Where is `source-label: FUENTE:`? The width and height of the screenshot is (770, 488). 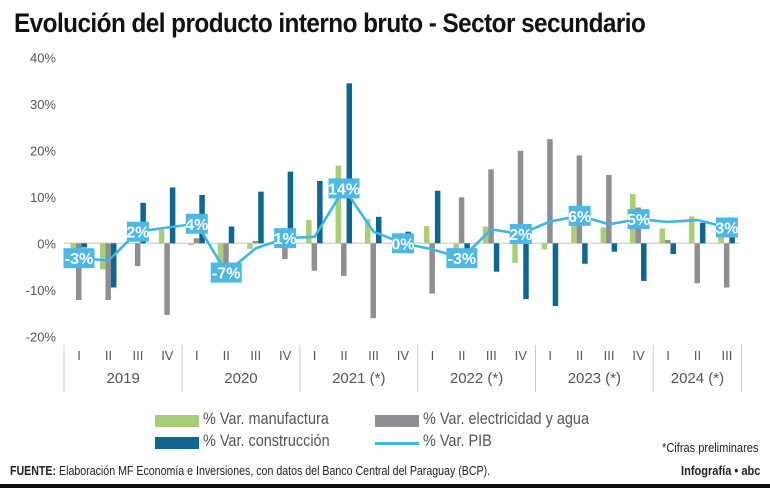 source-label: FUENTE: is located at coordinates (33, 471).